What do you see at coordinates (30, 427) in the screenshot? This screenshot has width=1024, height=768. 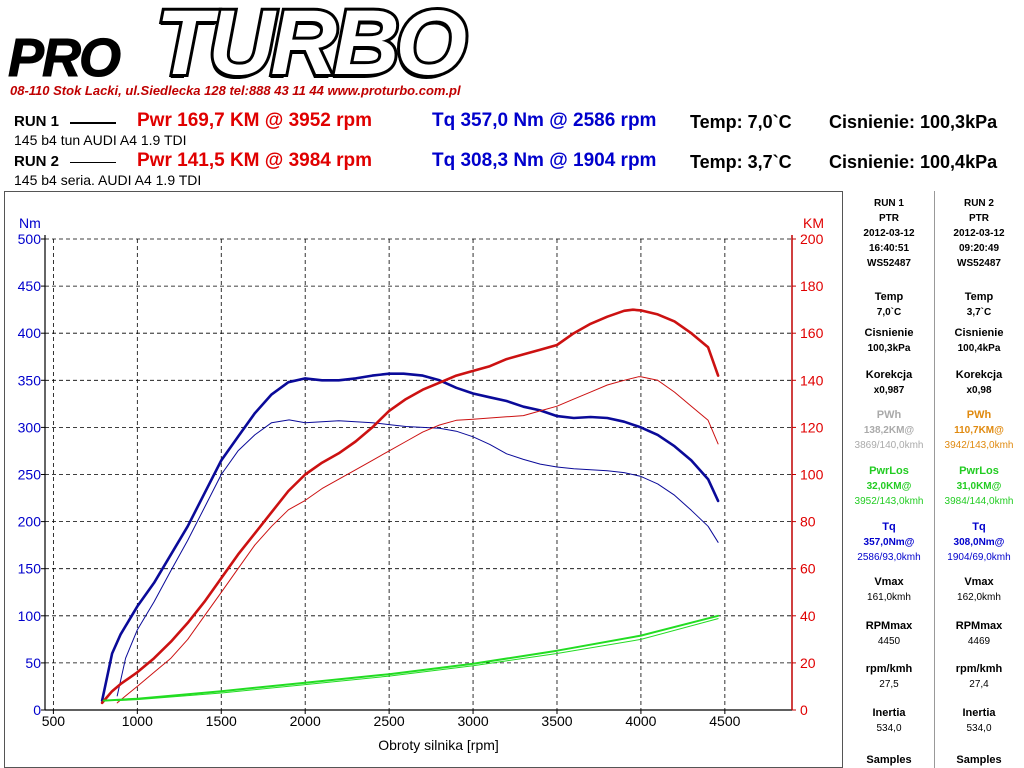 I see `y-left-tick-label: 300` at bounding box center [30, 427].